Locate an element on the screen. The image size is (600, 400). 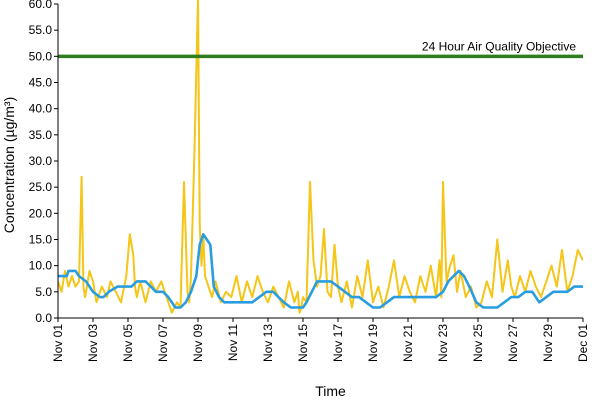
x-tick-label: Nov 25 is located at coordinates (478, 343).